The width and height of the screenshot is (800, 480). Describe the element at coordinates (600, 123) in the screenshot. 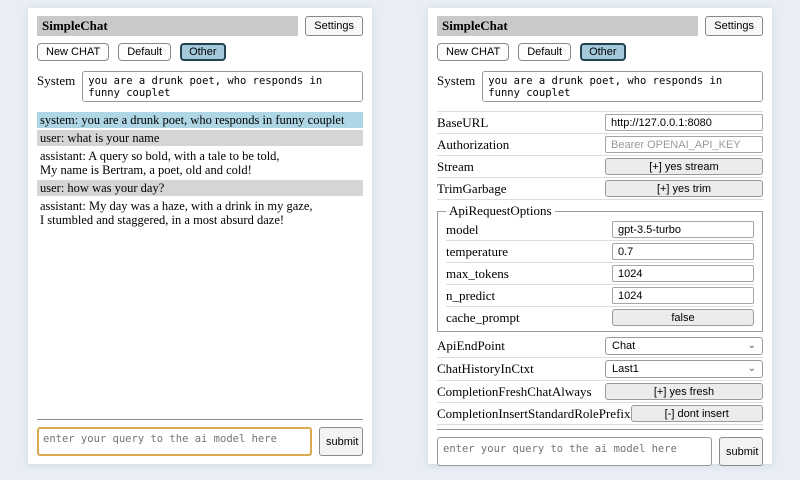

I see `settings-row: BaseURL` at that location.